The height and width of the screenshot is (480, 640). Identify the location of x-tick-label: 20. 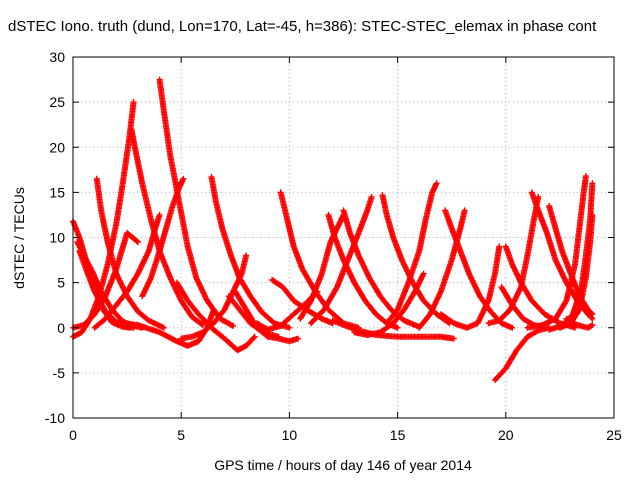
(506, 435).